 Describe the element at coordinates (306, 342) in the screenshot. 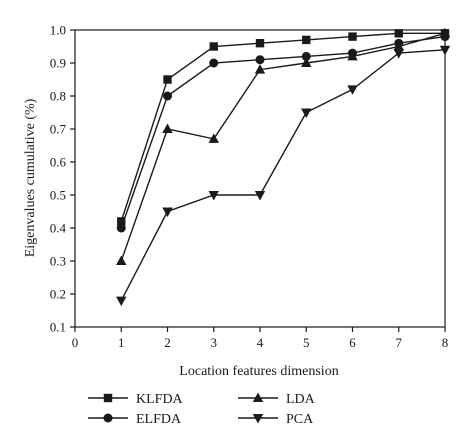

I see `x-tick-label: 5` at that location.